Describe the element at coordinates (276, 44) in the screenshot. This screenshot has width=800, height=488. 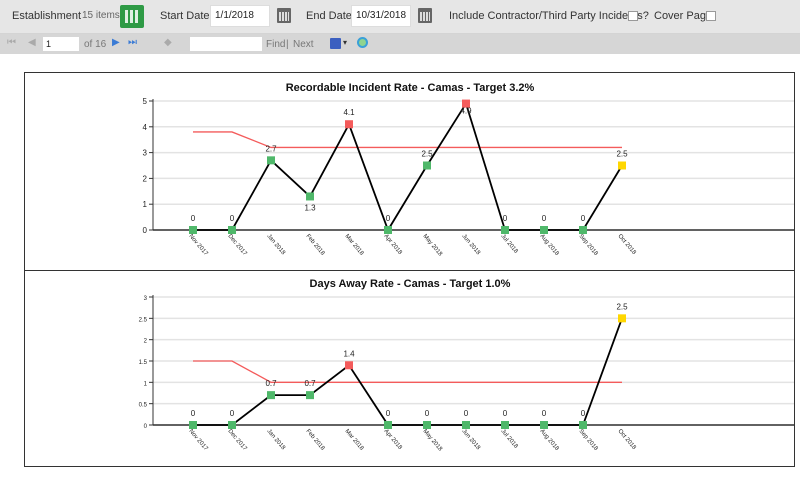
I see `find-link: Find` at that location.